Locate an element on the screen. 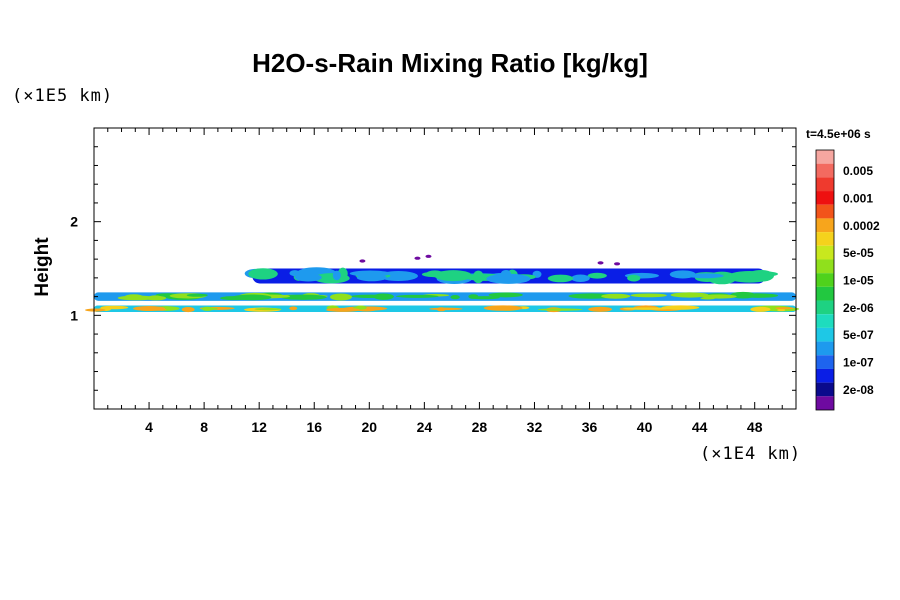 This screenshot has height=600, width=900. colorbar-label: 5e-05 is located at coordinates (858, 253).